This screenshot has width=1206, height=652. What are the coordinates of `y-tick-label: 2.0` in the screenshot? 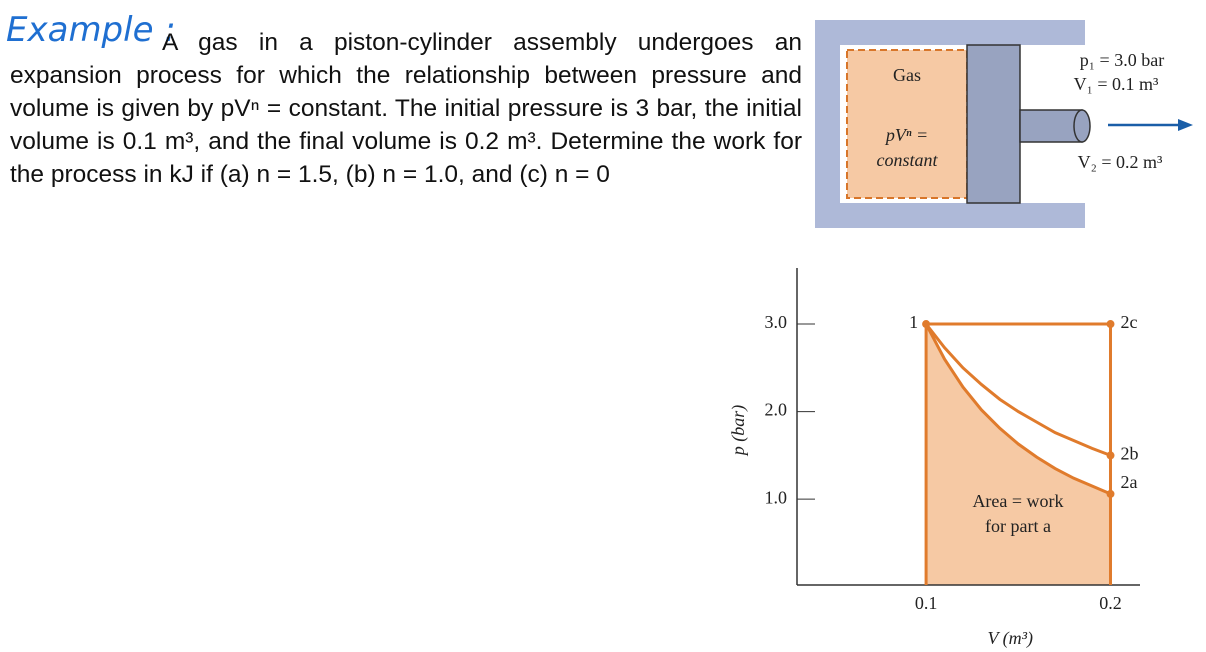 It's located at (776, 410).